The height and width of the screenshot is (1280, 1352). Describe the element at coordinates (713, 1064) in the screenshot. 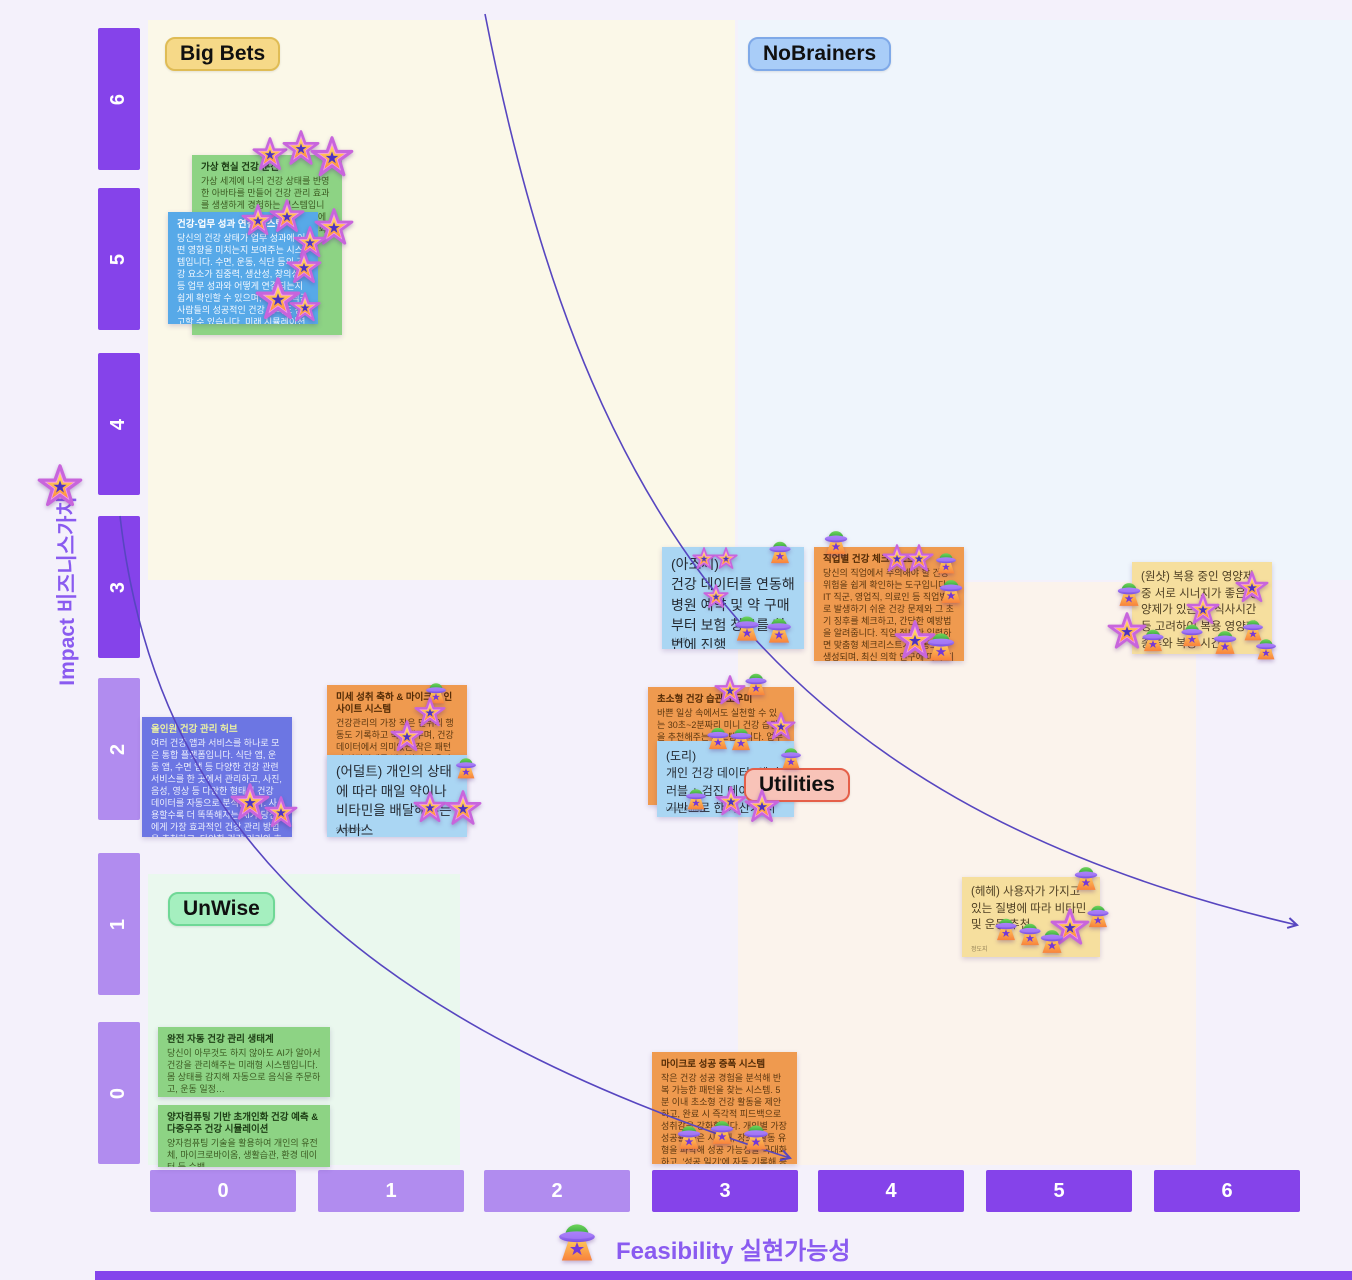

I see `note-title: 마이크로 성공 증폭 시스템` at that location.